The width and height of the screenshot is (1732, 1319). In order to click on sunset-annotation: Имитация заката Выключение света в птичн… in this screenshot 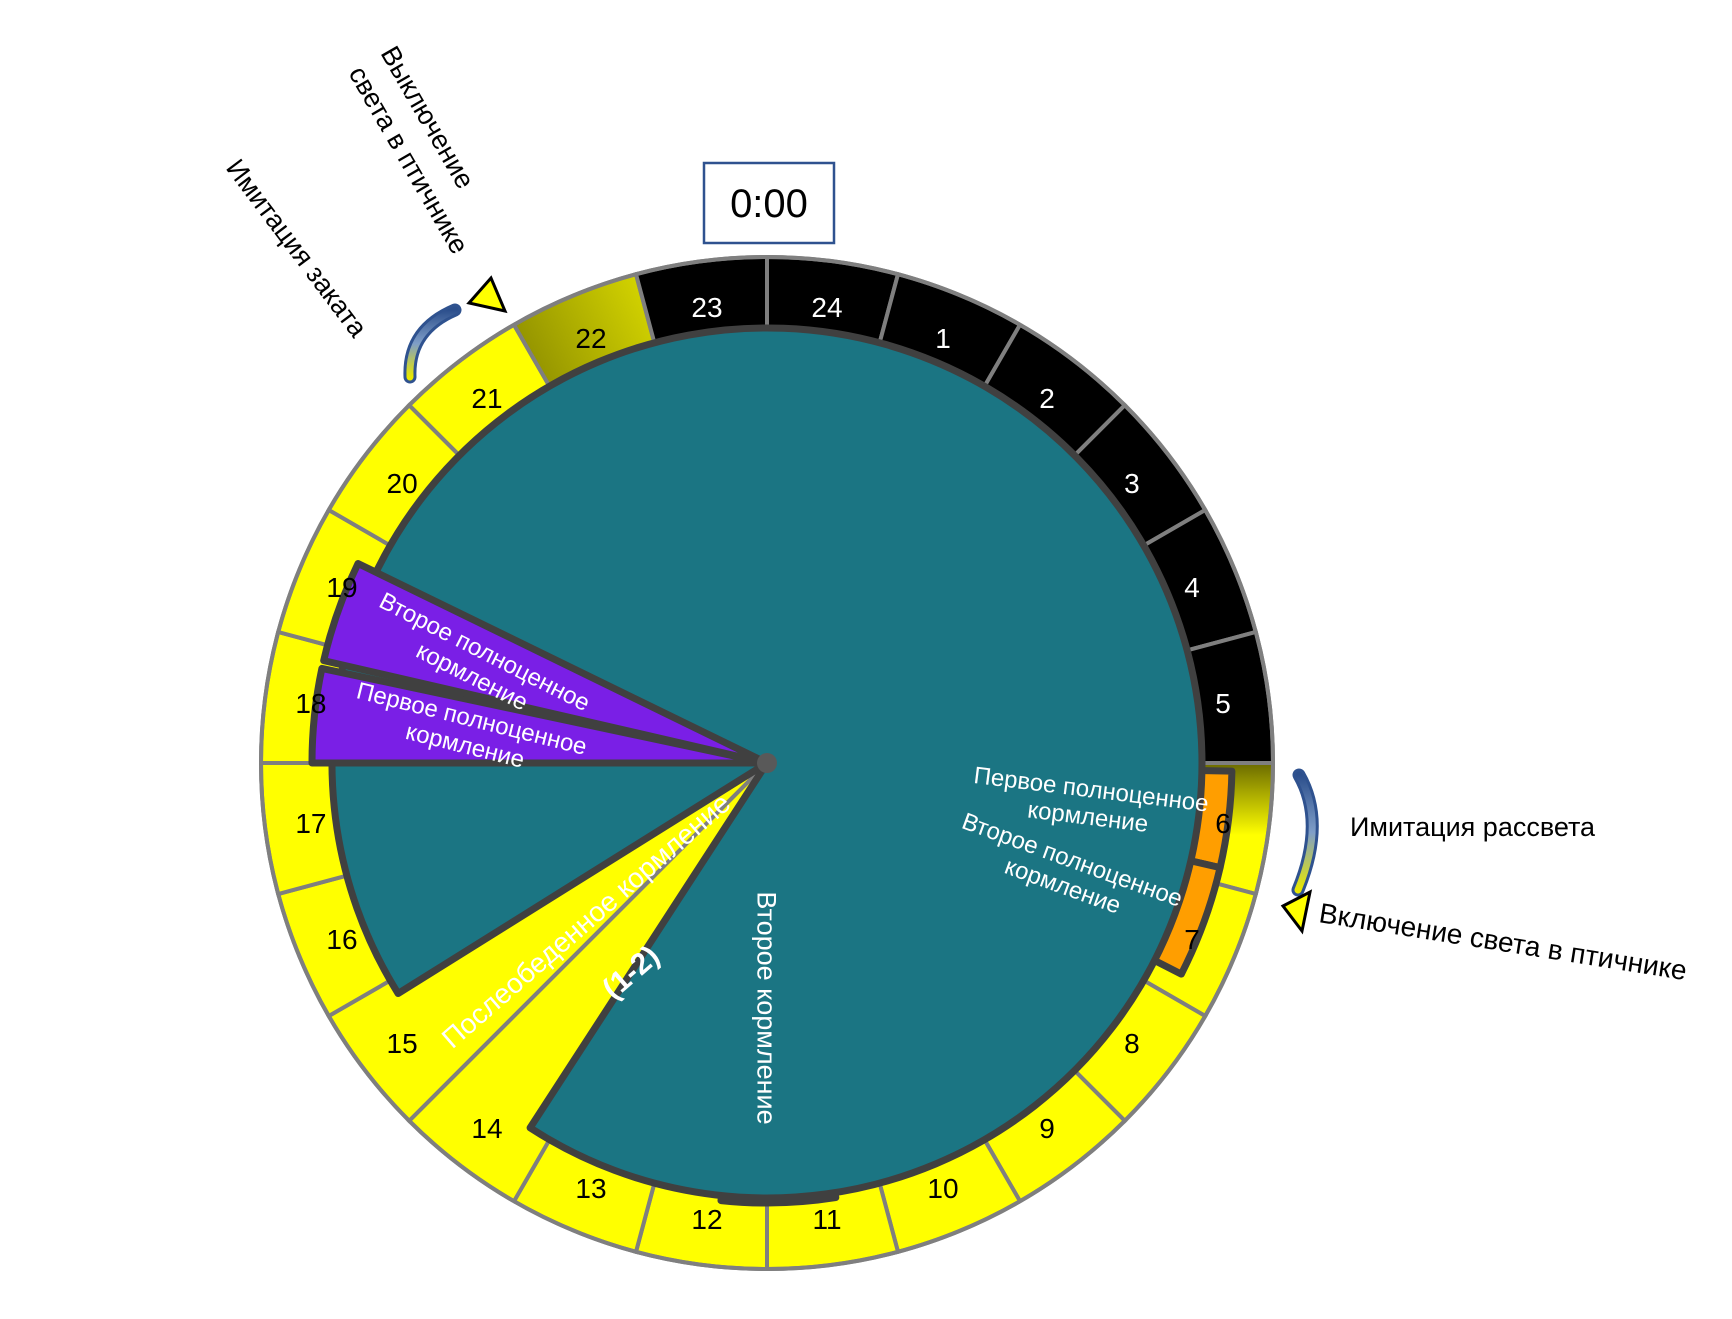, I will do `click(364, 212)`.